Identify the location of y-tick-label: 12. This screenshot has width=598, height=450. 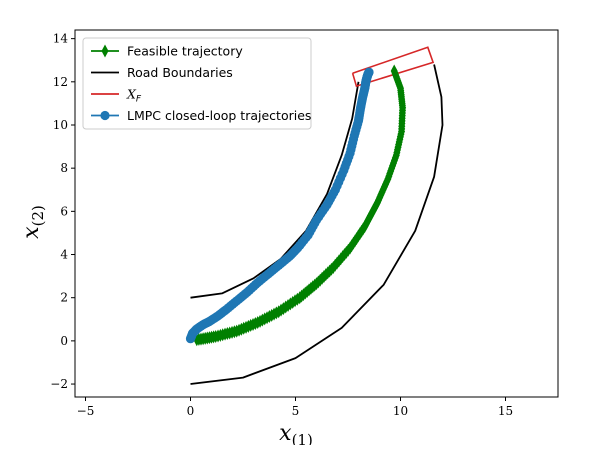
(60, 82).